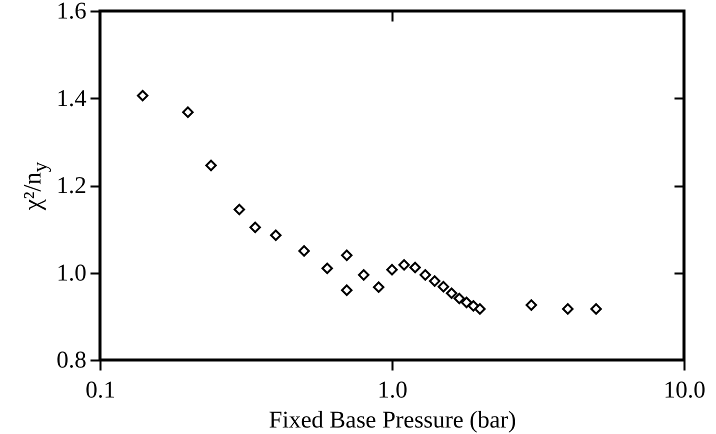 The width and height of the screenshot is (716, 434). I want to click on y-tick-label: 1.6, so click(71, 12).